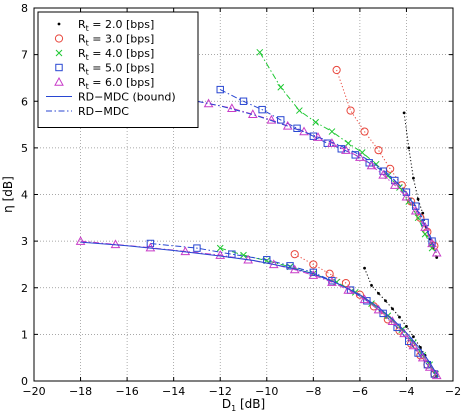  Describe the element at coordinates (121, 39) in the screenshot. I see `legend-label-rest-1: = 3.0 [bps]` at that location.